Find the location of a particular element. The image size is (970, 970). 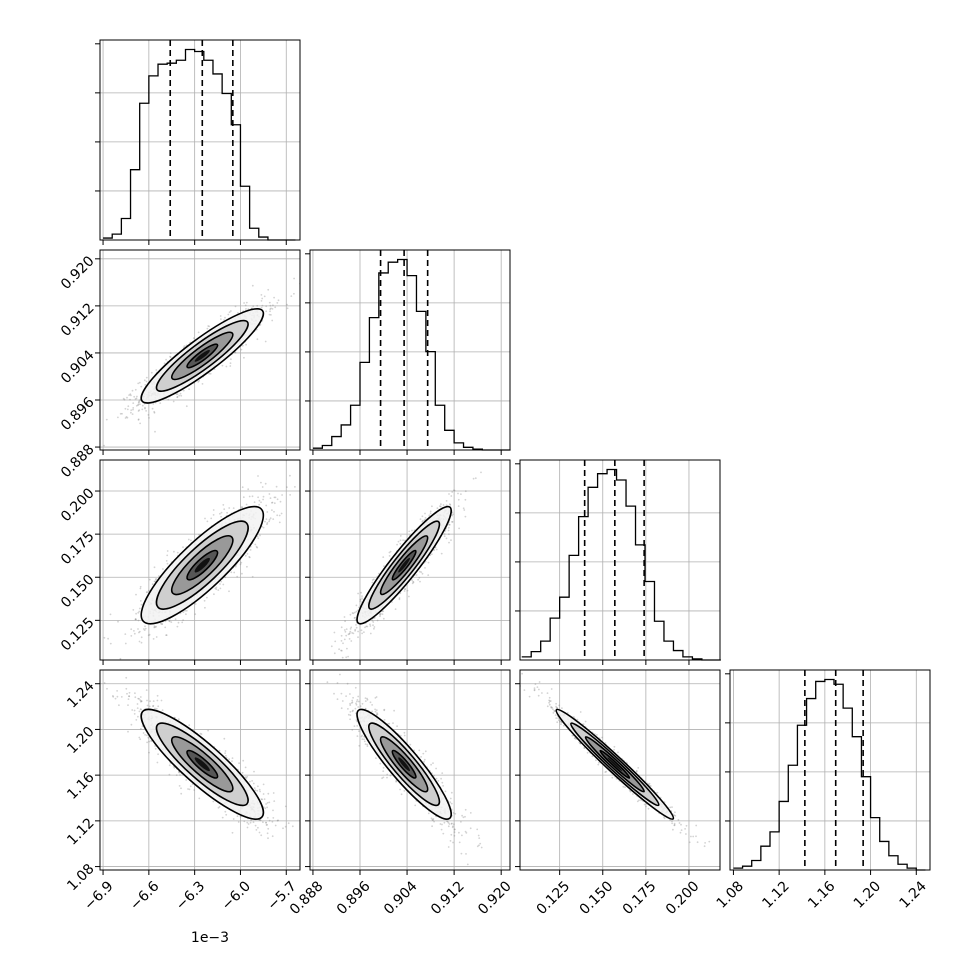

axes-frame is located at coordinates (200, 770).